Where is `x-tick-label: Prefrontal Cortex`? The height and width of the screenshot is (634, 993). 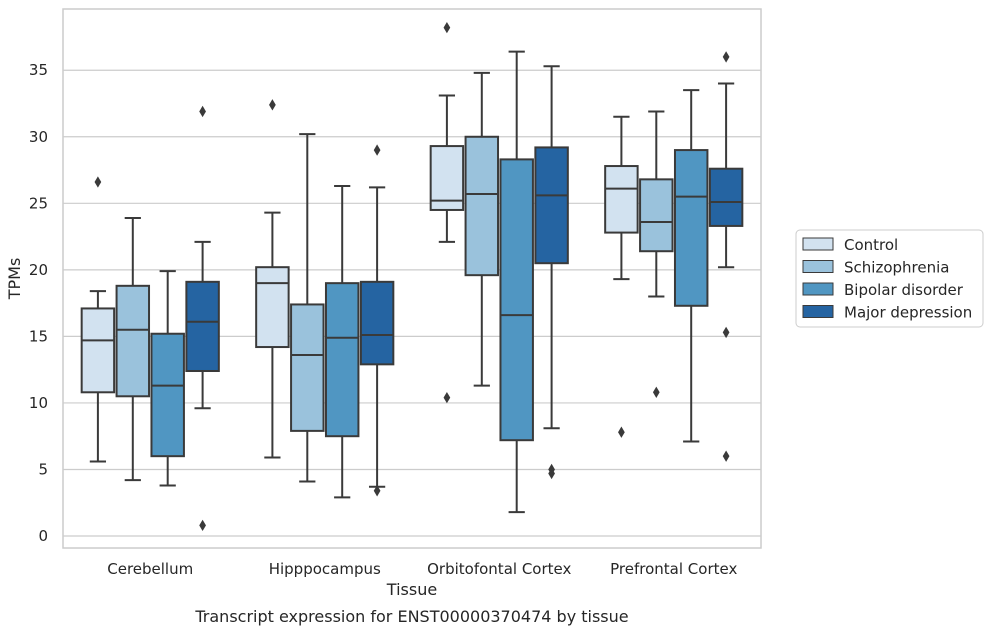
x-tick-label: Prefrontal Cortex is located at coordinates (673, 569).